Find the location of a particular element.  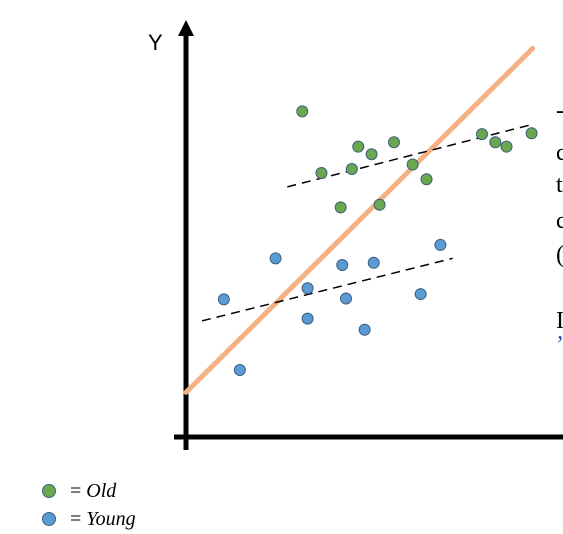

legend-item-old: = Old is located at coordinates (89, 491).